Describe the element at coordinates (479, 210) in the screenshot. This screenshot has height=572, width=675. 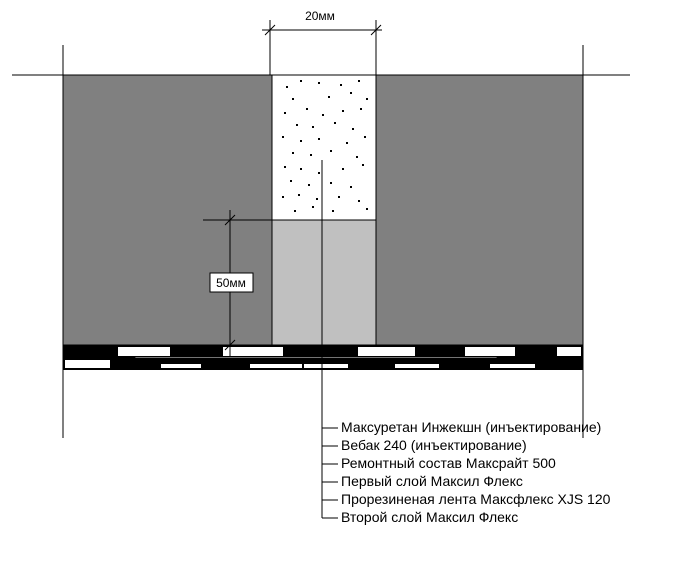
I see `right-concrete-slab` at that location.